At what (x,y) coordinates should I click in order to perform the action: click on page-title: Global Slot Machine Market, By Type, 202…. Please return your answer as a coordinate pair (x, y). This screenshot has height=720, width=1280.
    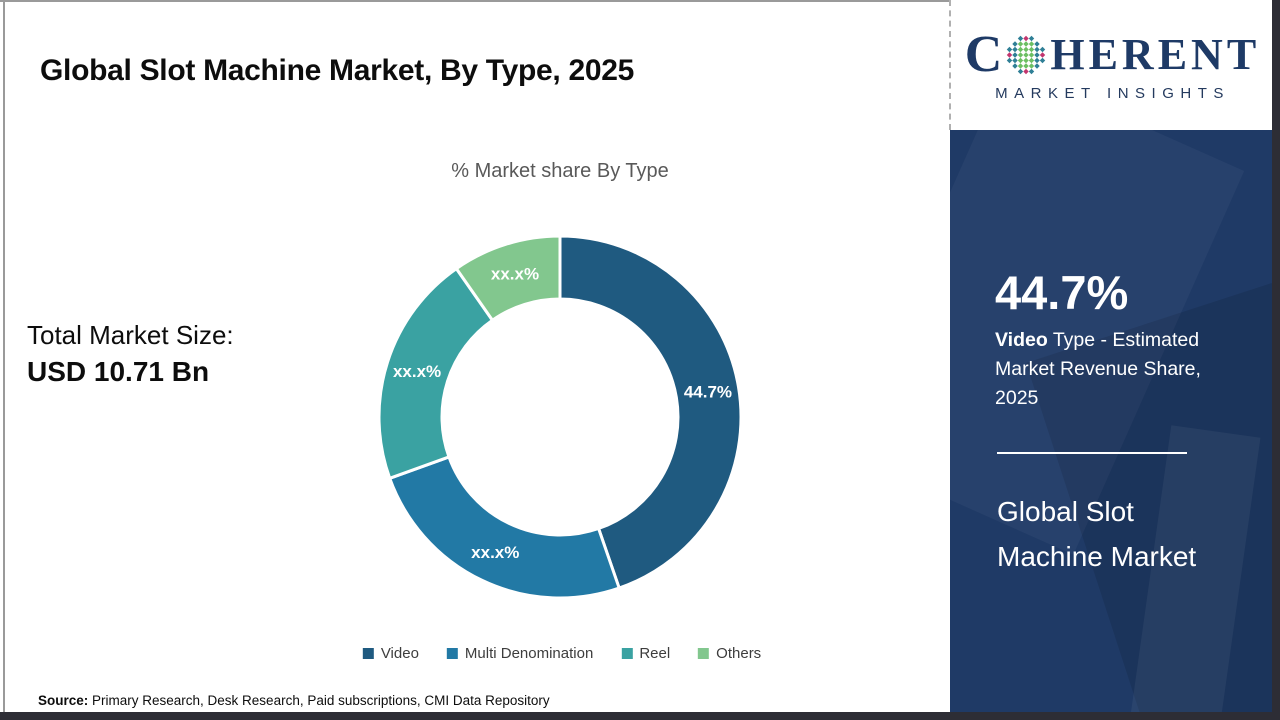
    Looking at the image, I should click on (337, 71).